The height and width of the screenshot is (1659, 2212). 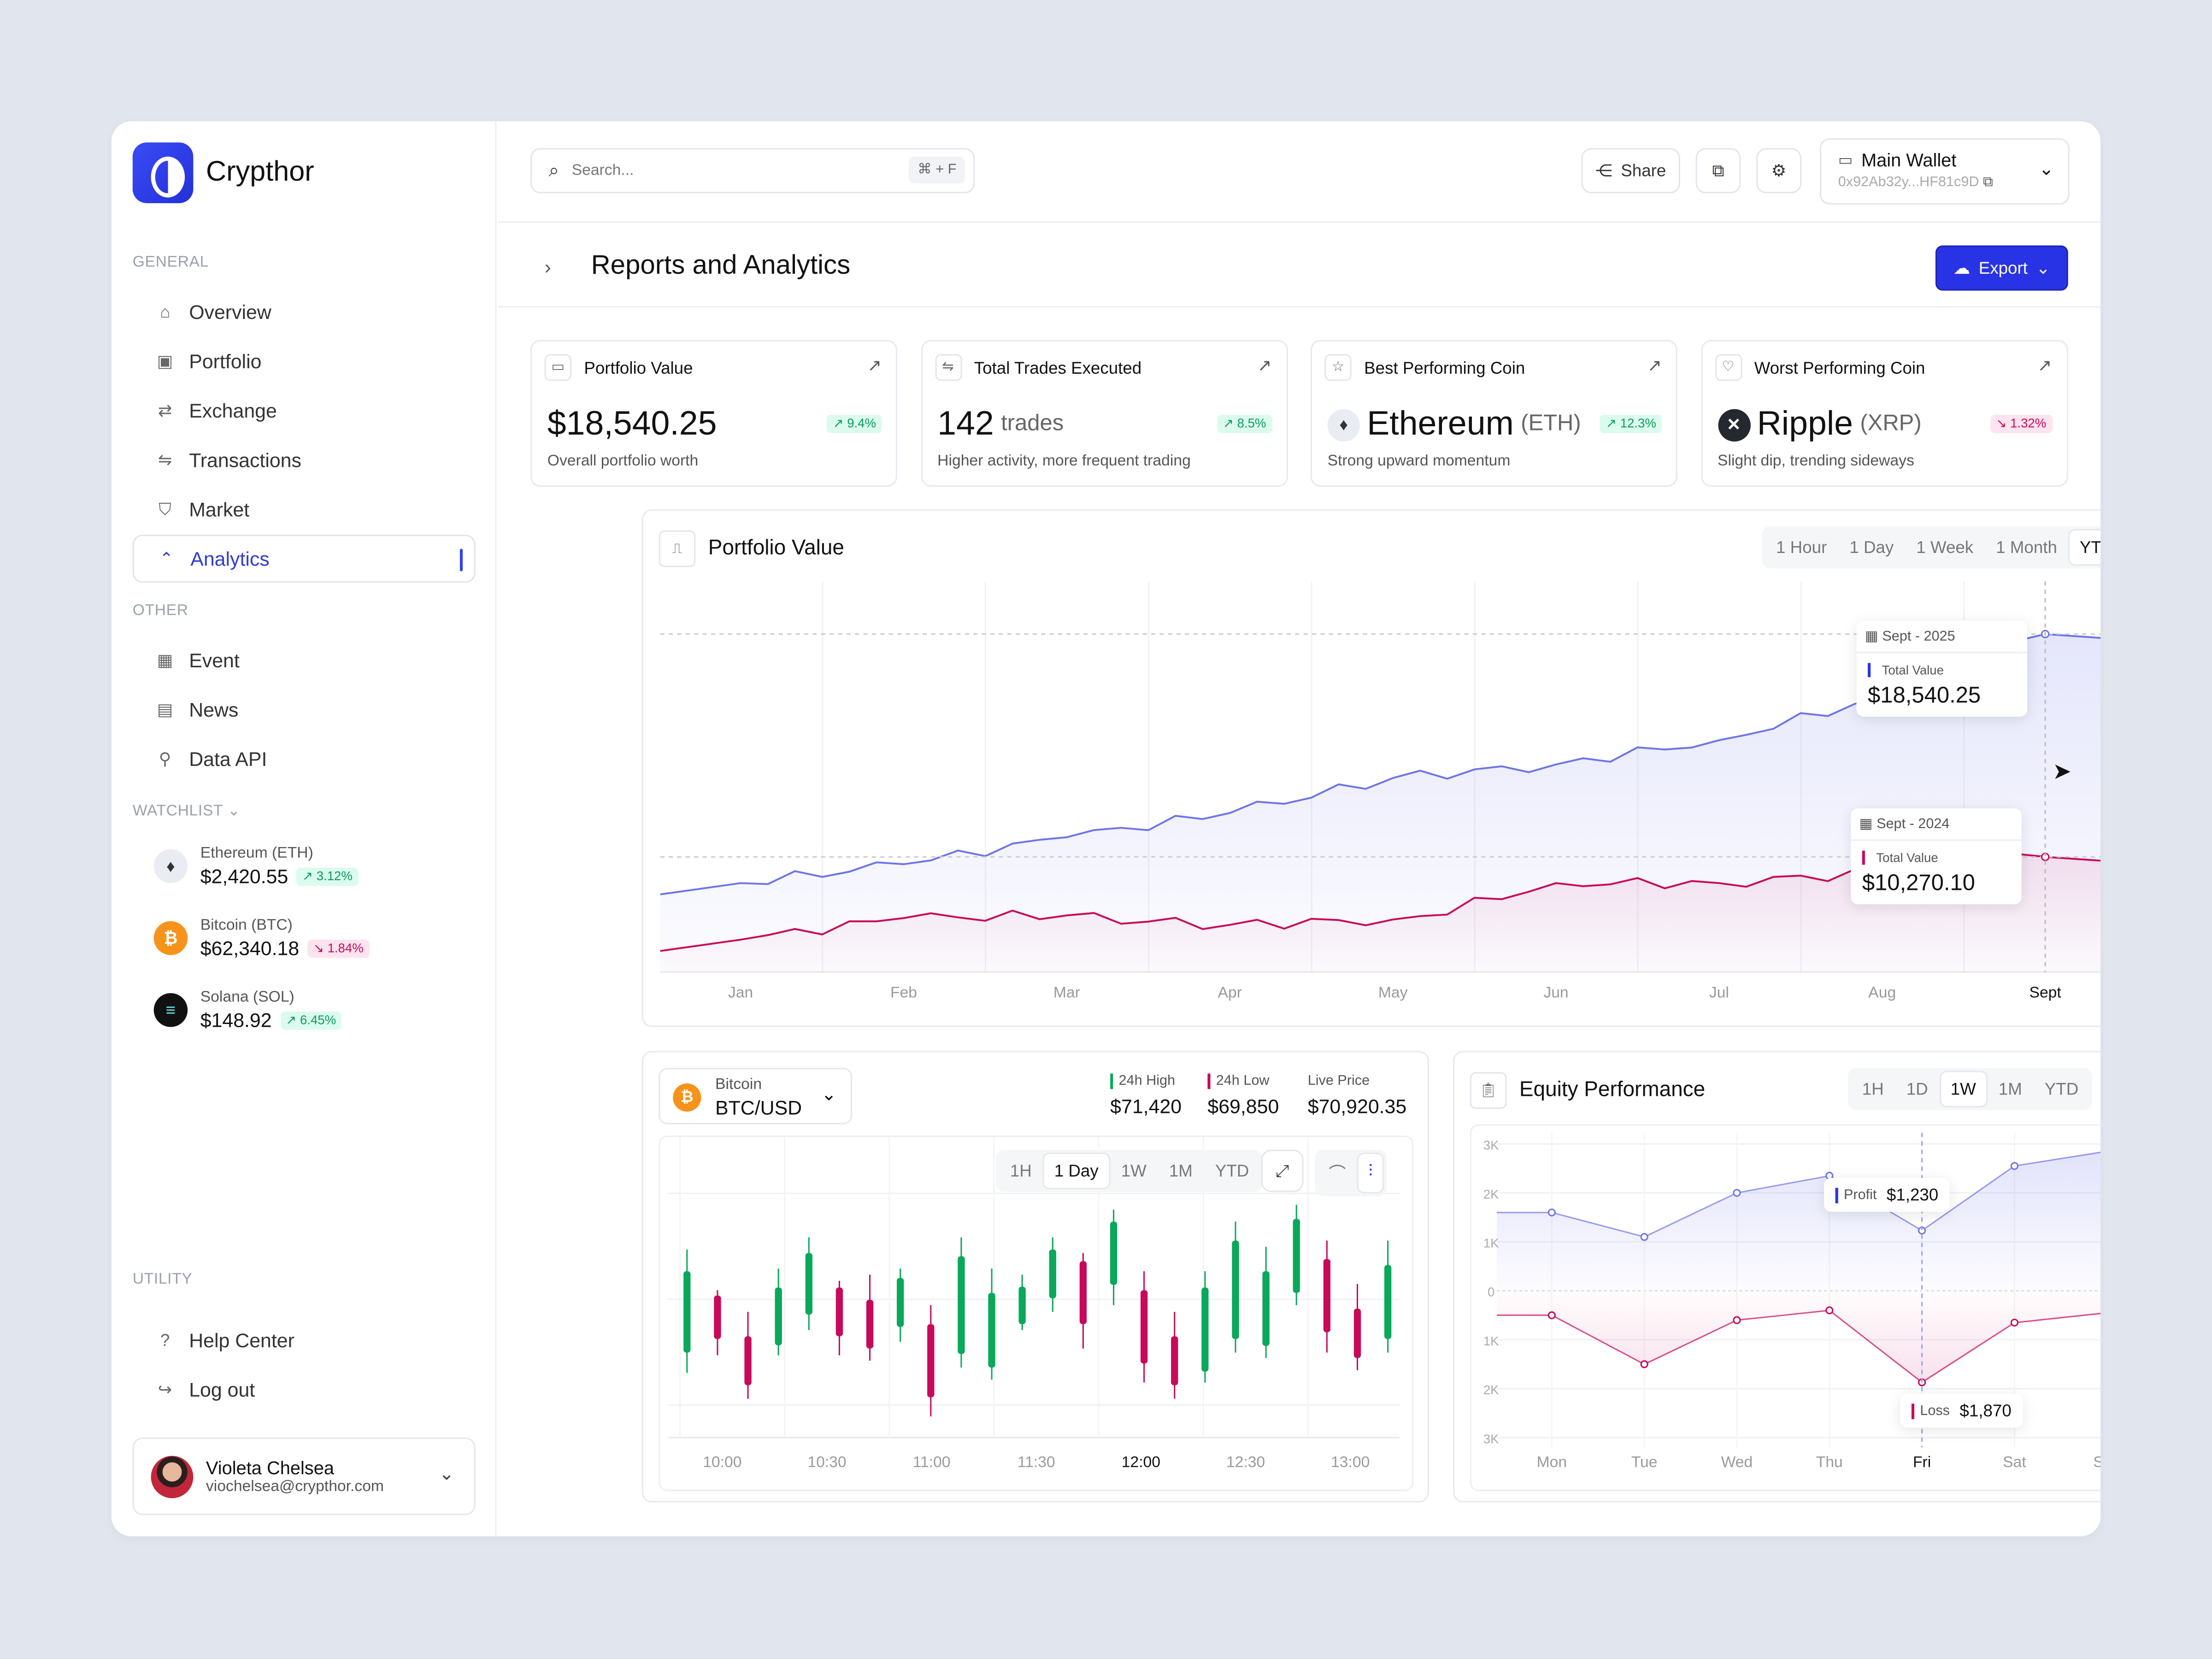 I want to click on sidebar-item-event: ▦ Event, so click(x=304, y=660).